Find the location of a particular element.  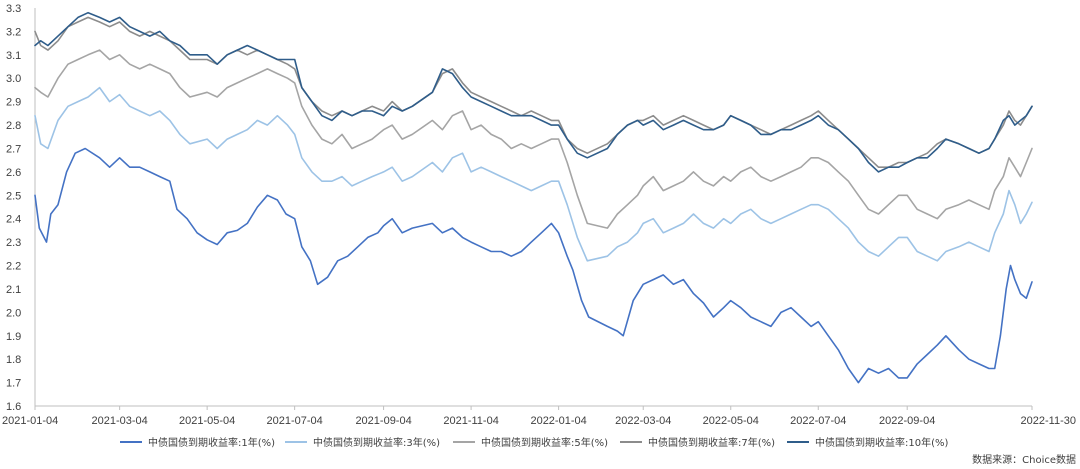

legend-label-4: 中债国债到期收益率:10年(%) is located at coordinates (881, 442).